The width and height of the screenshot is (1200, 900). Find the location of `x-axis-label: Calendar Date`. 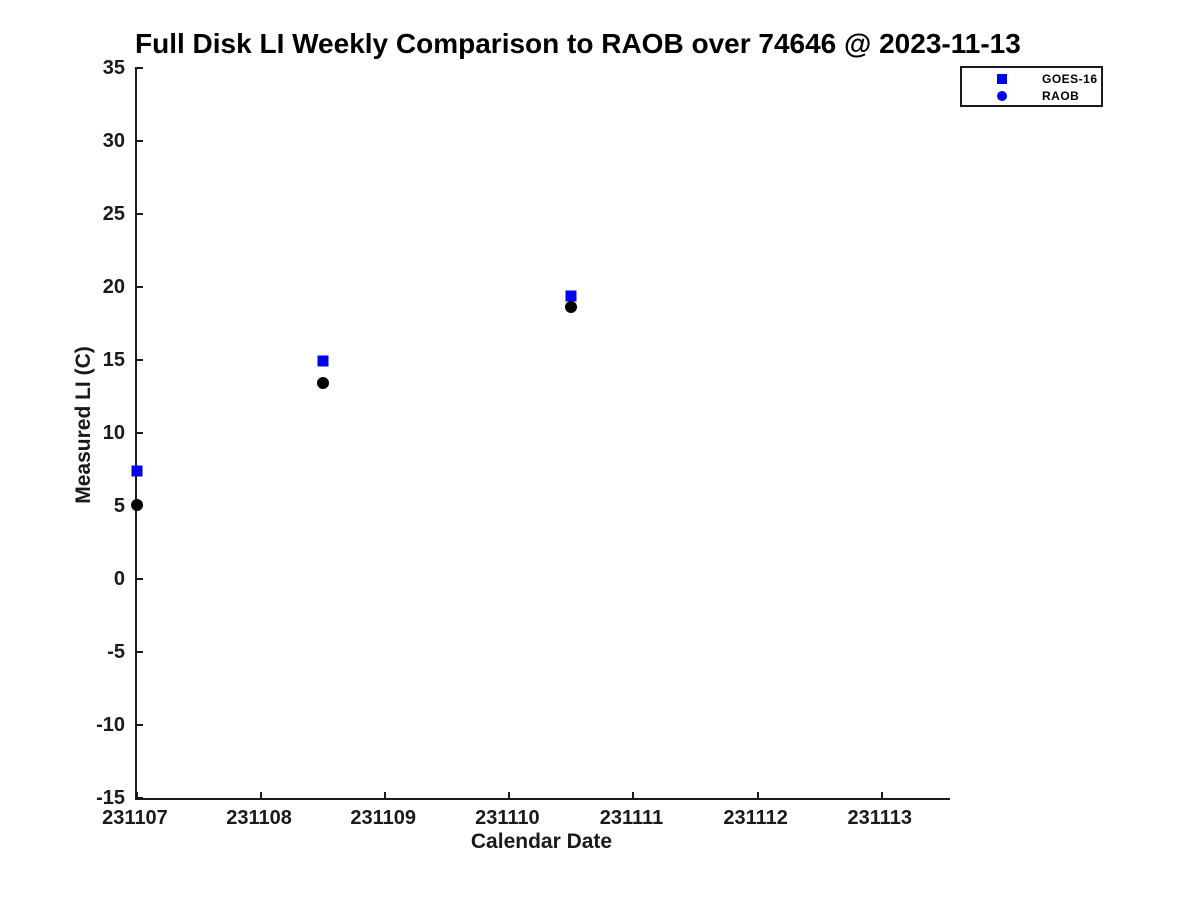

x-axis-label: Calendar Date is located at coordinates (541, 841).